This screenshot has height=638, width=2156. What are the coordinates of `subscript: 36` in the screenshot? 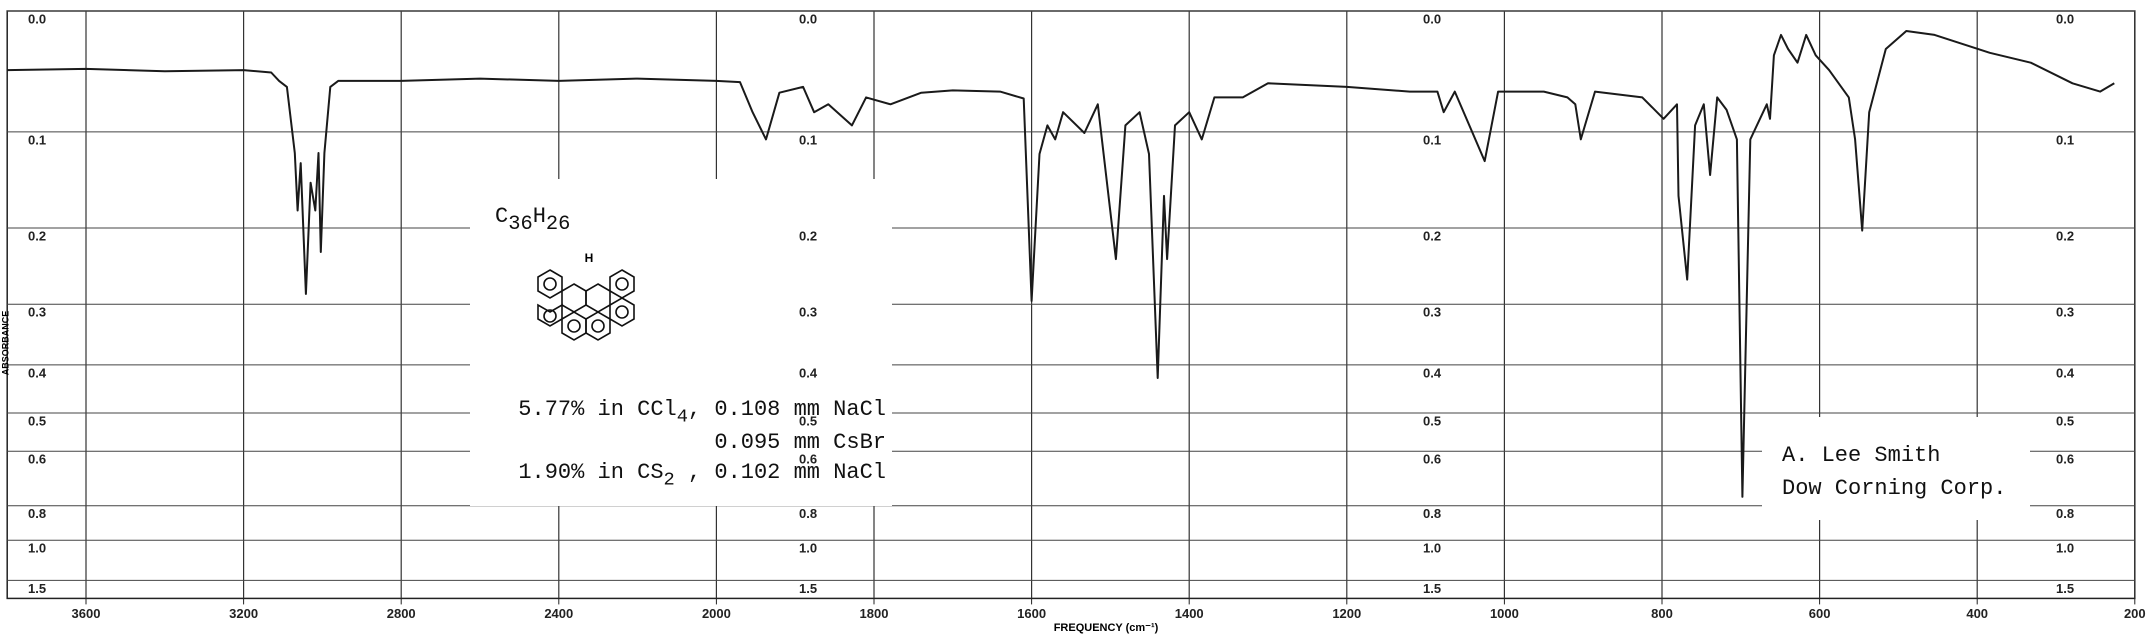 It's located at (520, 224).